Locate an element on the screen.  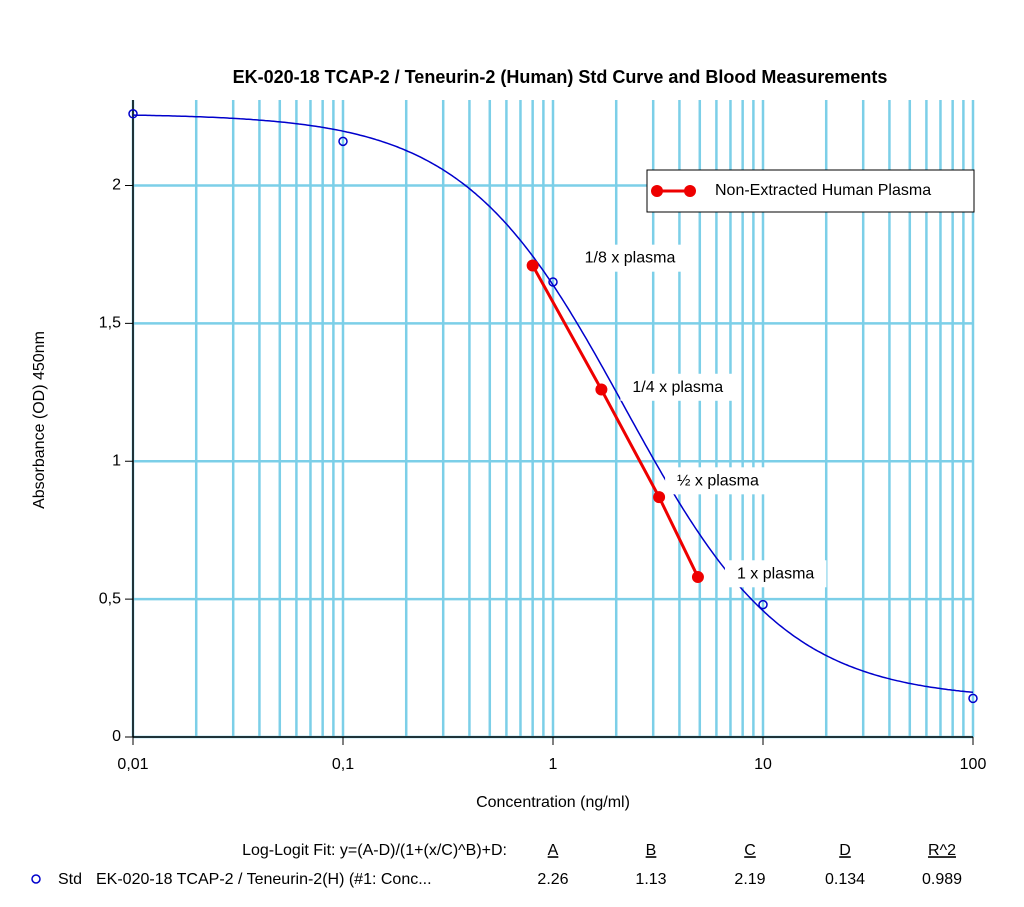
point-label-text: 1/4 x plasma is located at coordinates (677, 387).